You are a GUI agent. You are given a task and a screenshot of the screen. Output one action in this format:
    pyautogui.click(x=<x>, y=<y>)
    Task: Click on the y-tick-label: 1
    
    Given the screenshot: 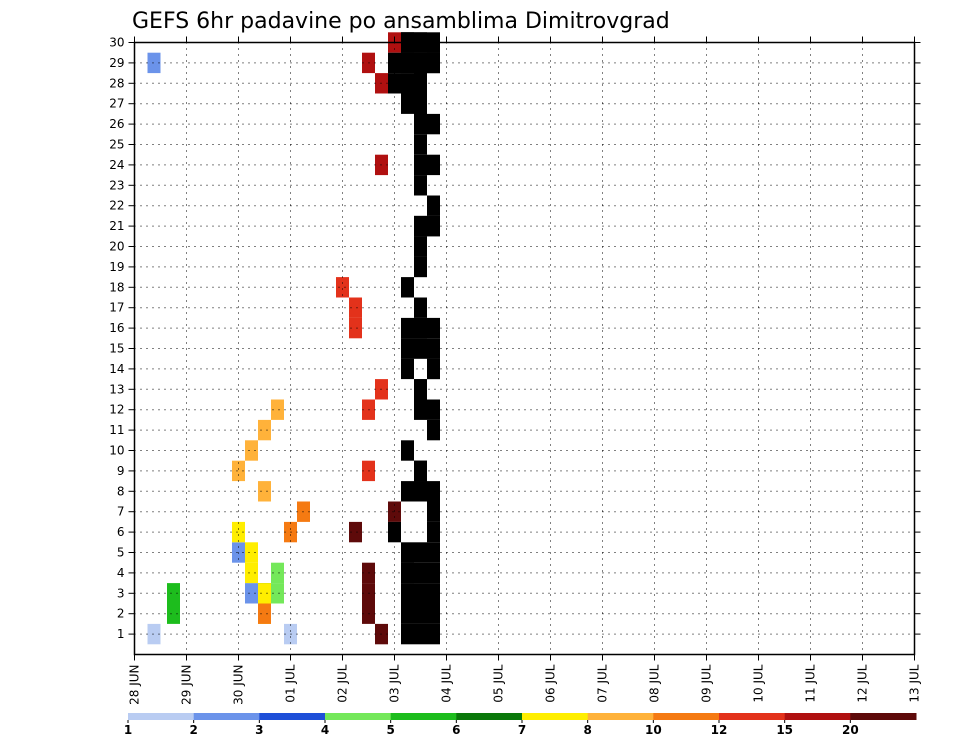 What is the action you would take?
    pyautogui.click(x=121, y=634)
    